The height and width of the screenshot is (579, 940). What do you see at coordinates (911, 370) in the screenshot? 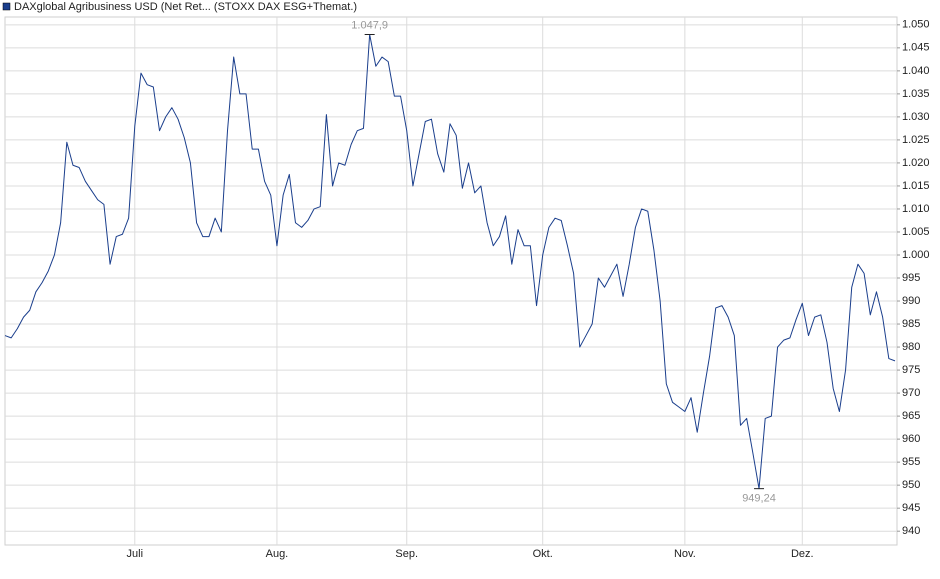
I see `y-tick-label: 975` at bounding box center [911, 370].